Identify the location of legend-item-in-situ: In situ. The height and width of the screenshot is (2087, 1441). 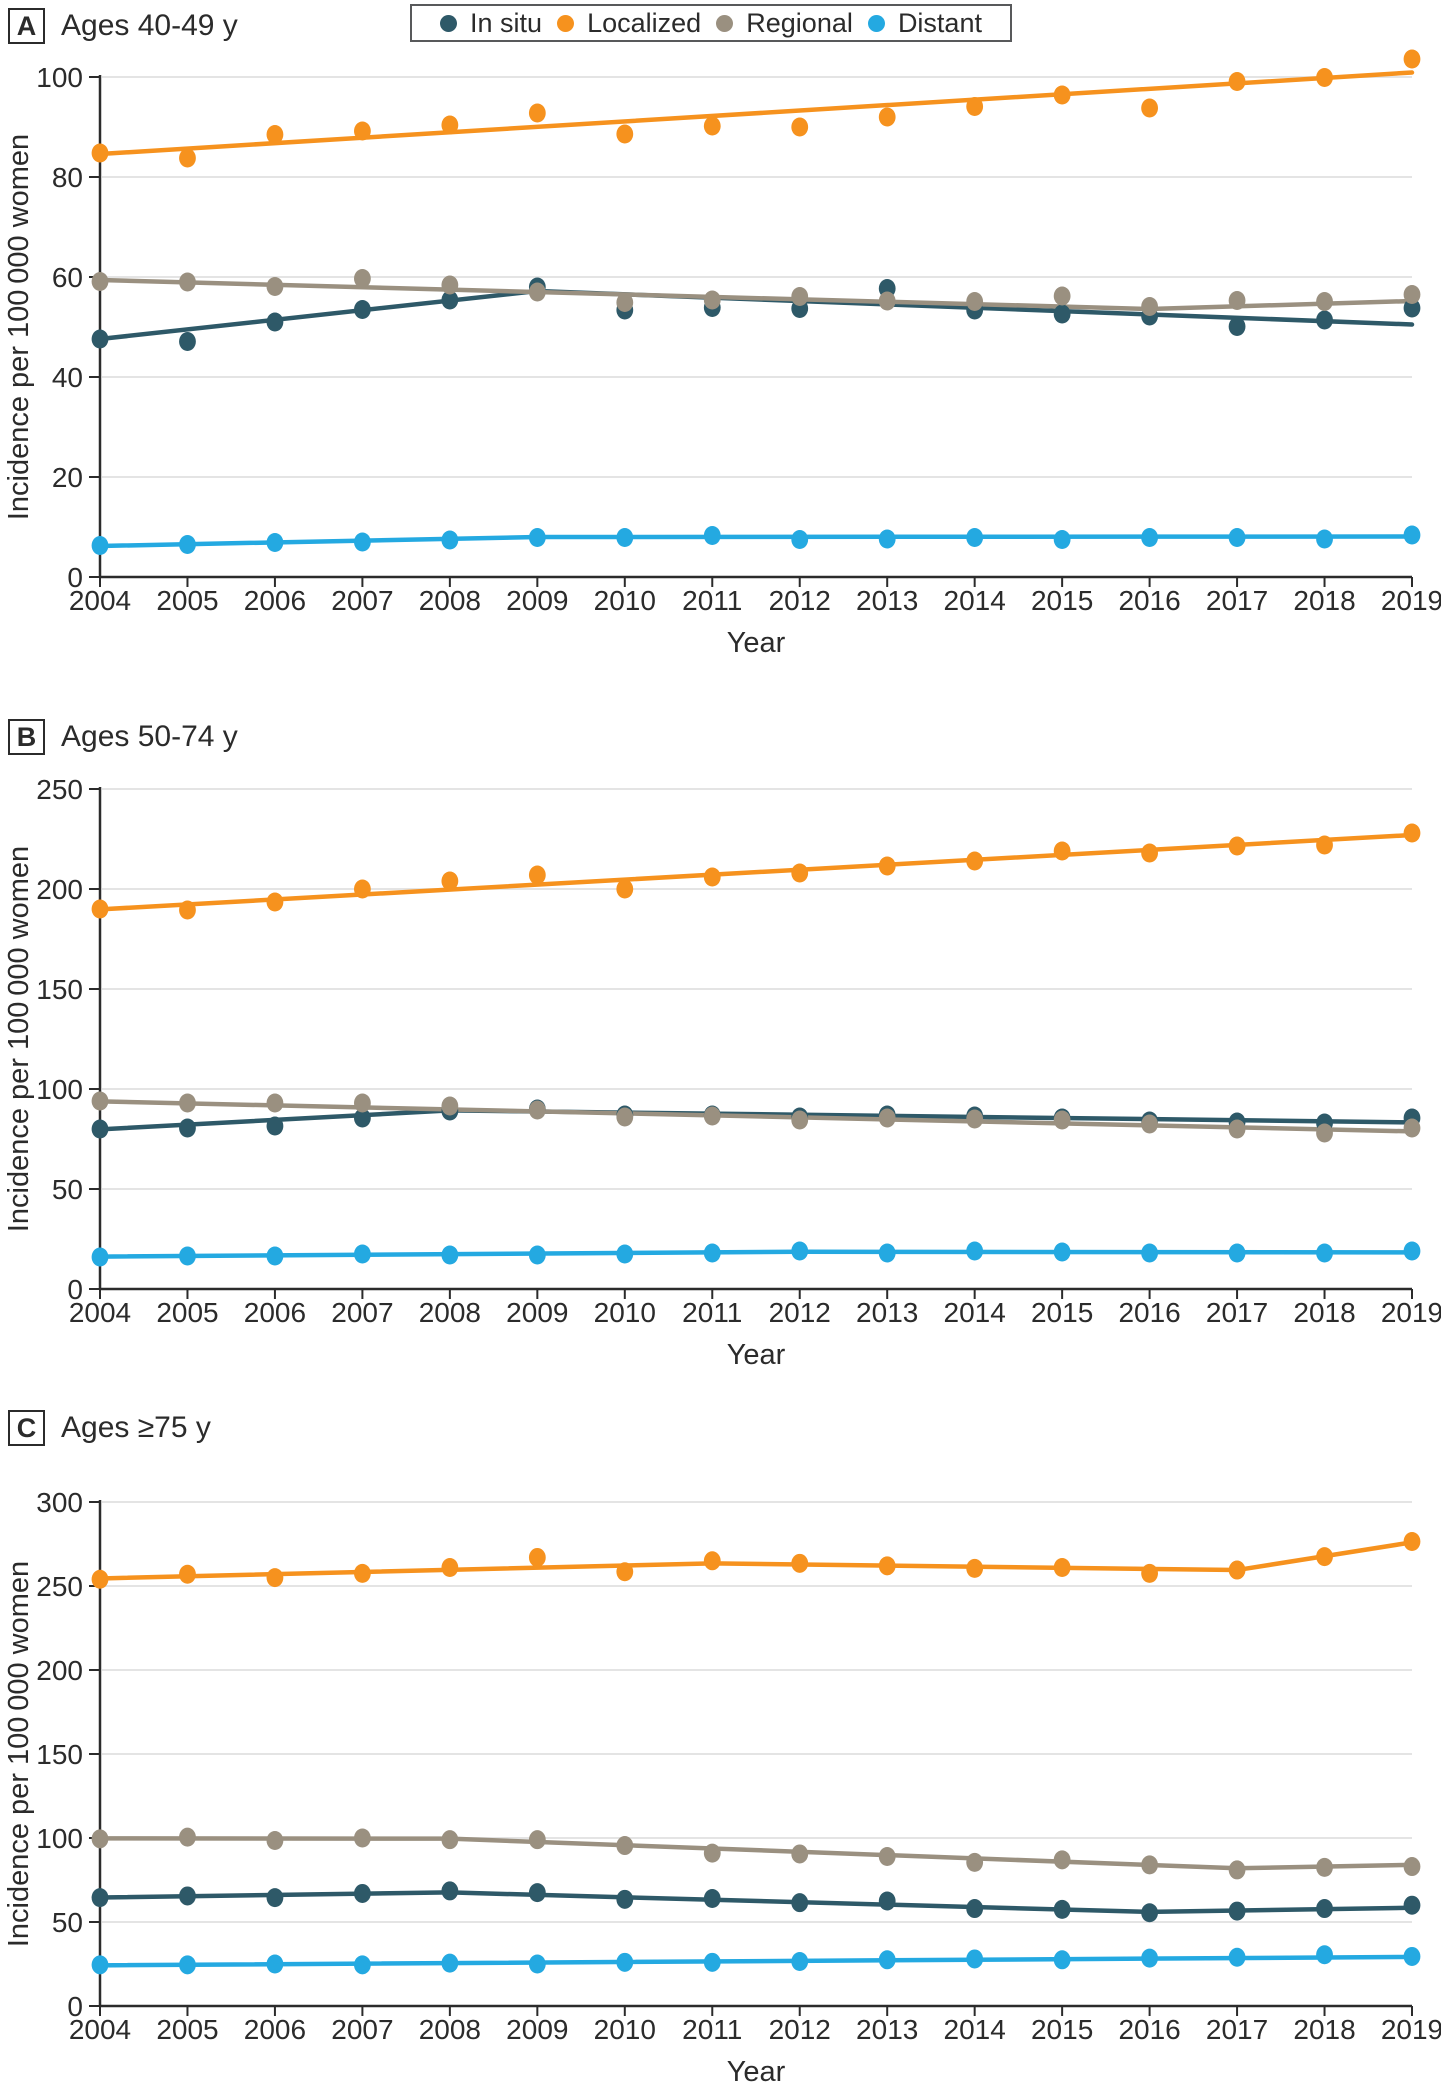
(491, 23).